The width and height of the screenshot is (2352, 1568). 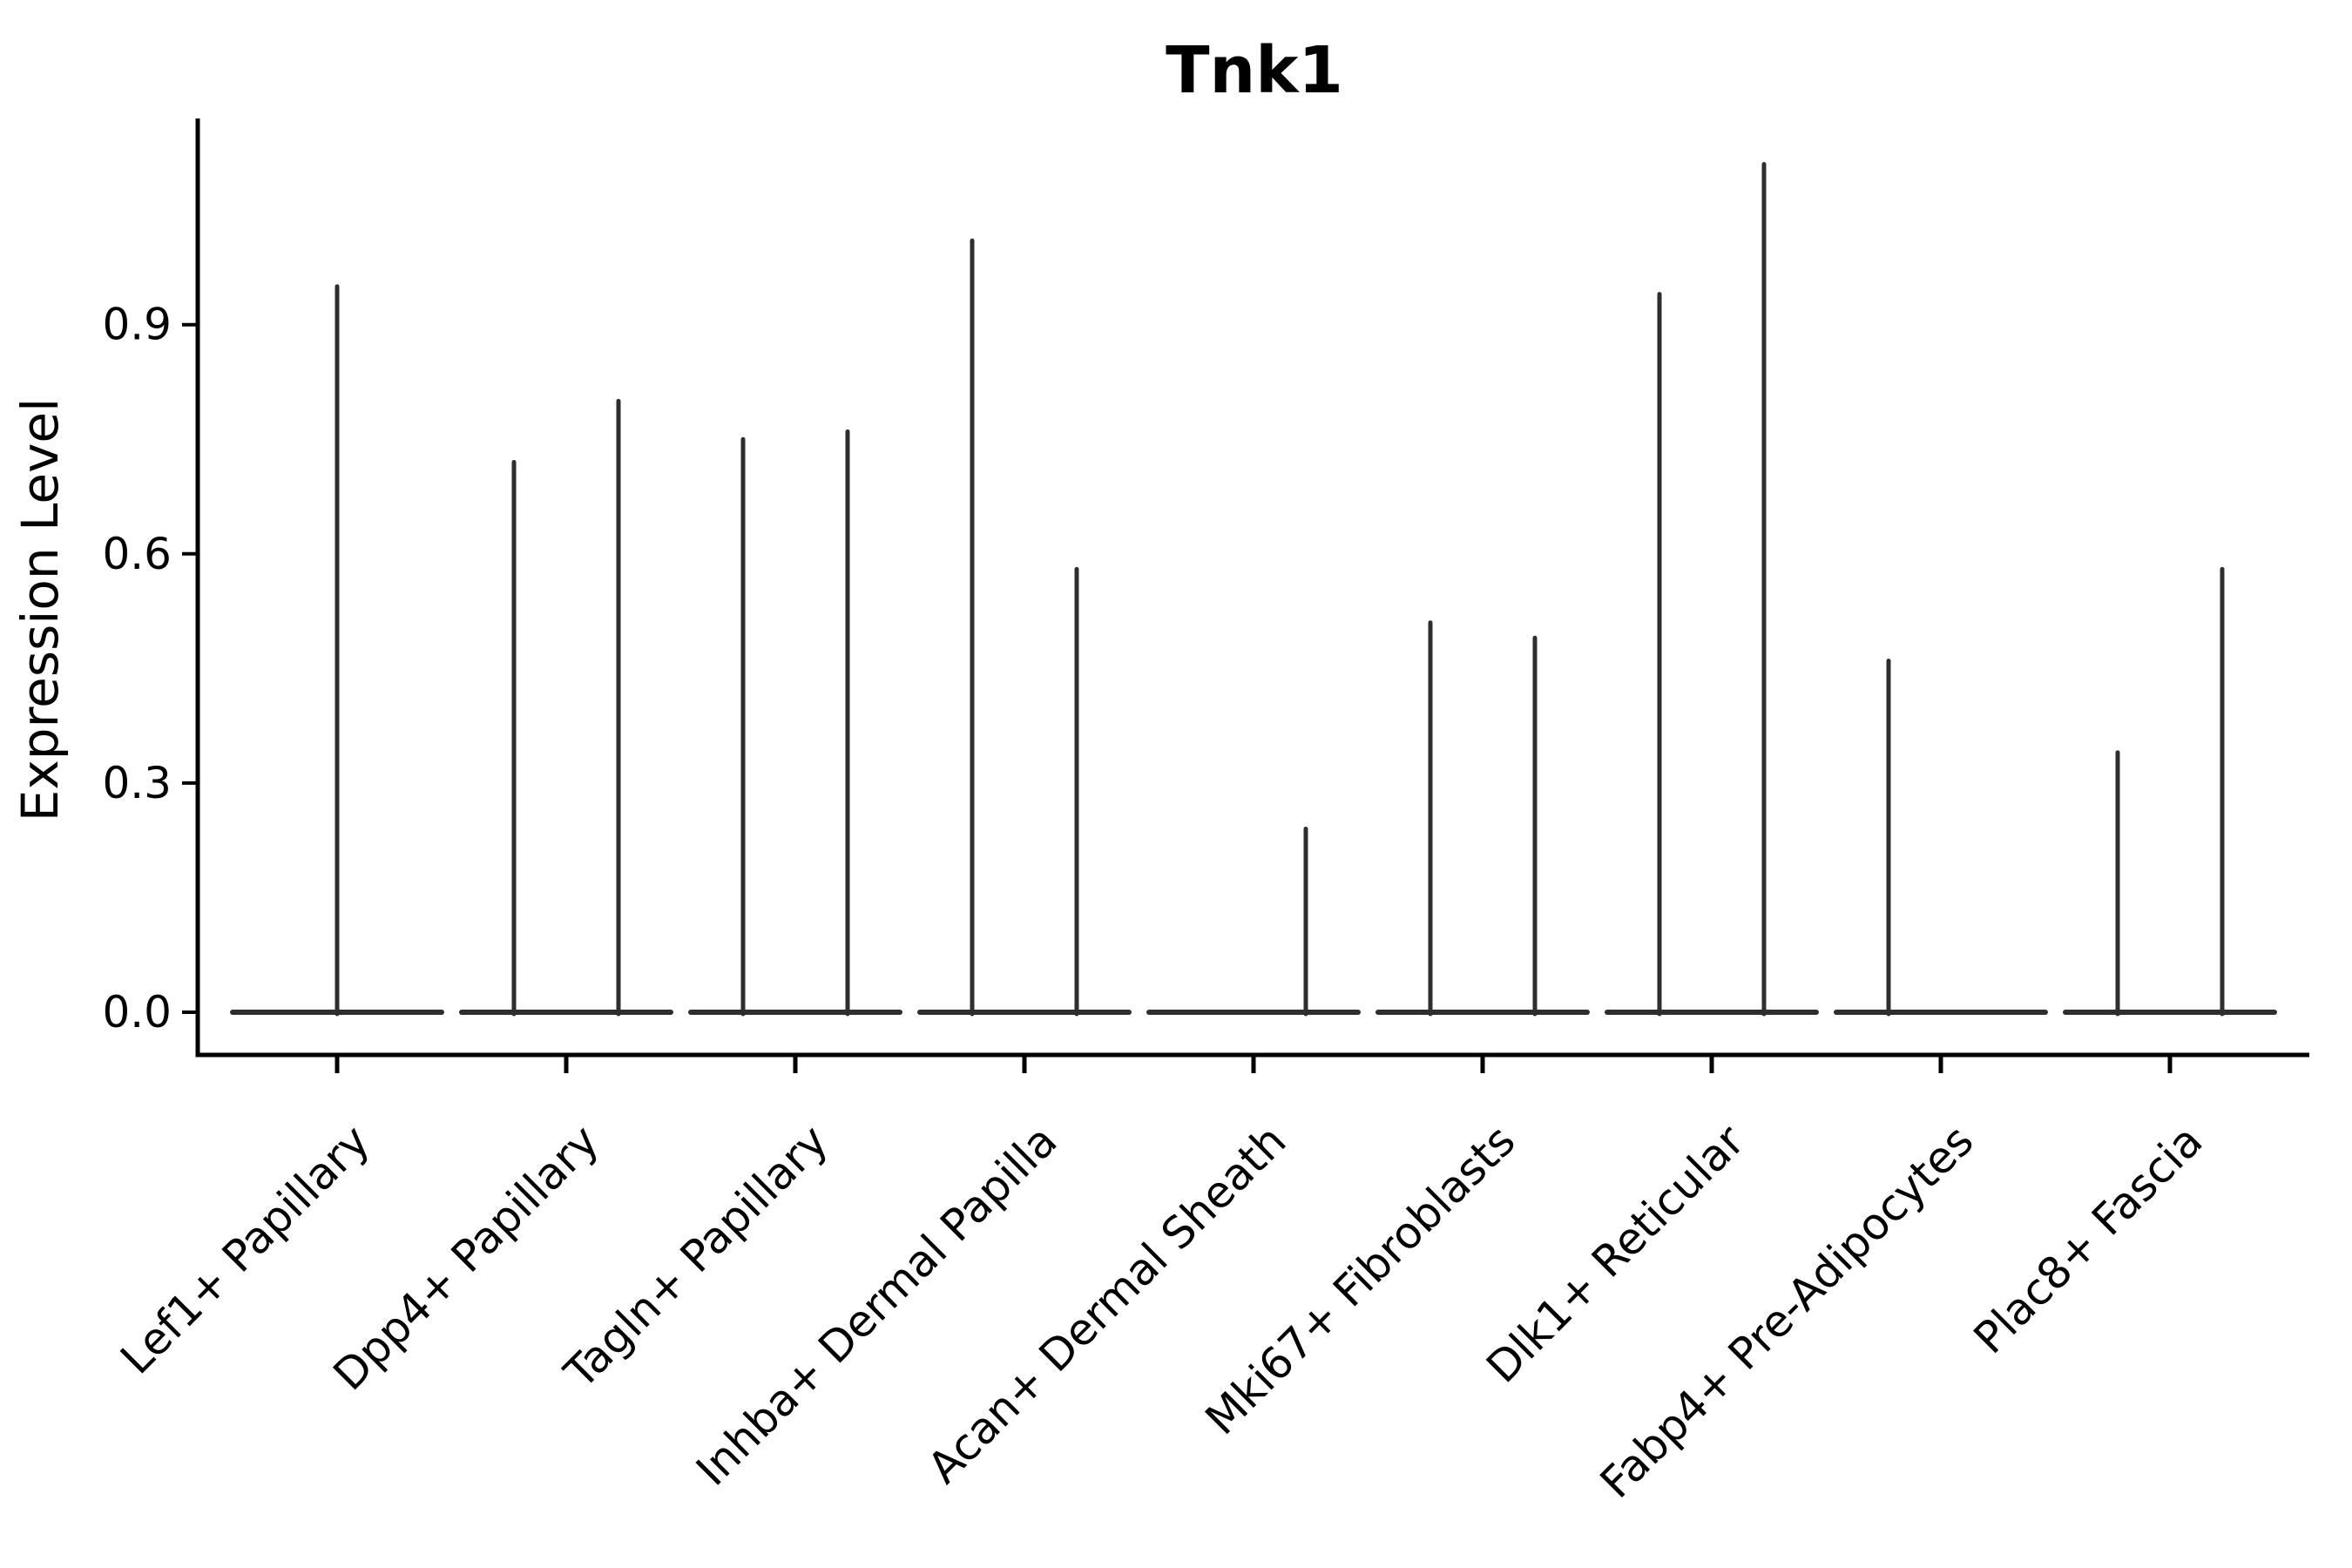 I want to click on x-tick-label: Lef1+ Papillary, so click(x=245, y=1249).